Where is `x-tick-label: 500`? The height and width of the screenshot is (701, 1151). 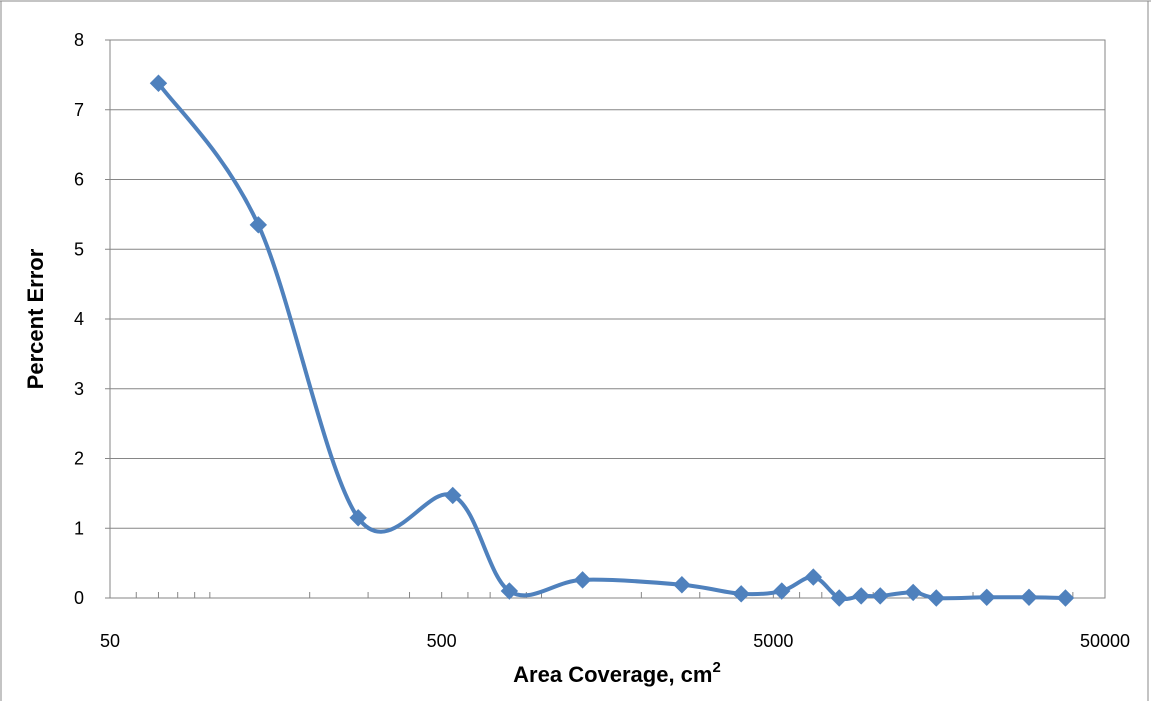
x-tick-label: 500 is located at coordinates (442, 641).